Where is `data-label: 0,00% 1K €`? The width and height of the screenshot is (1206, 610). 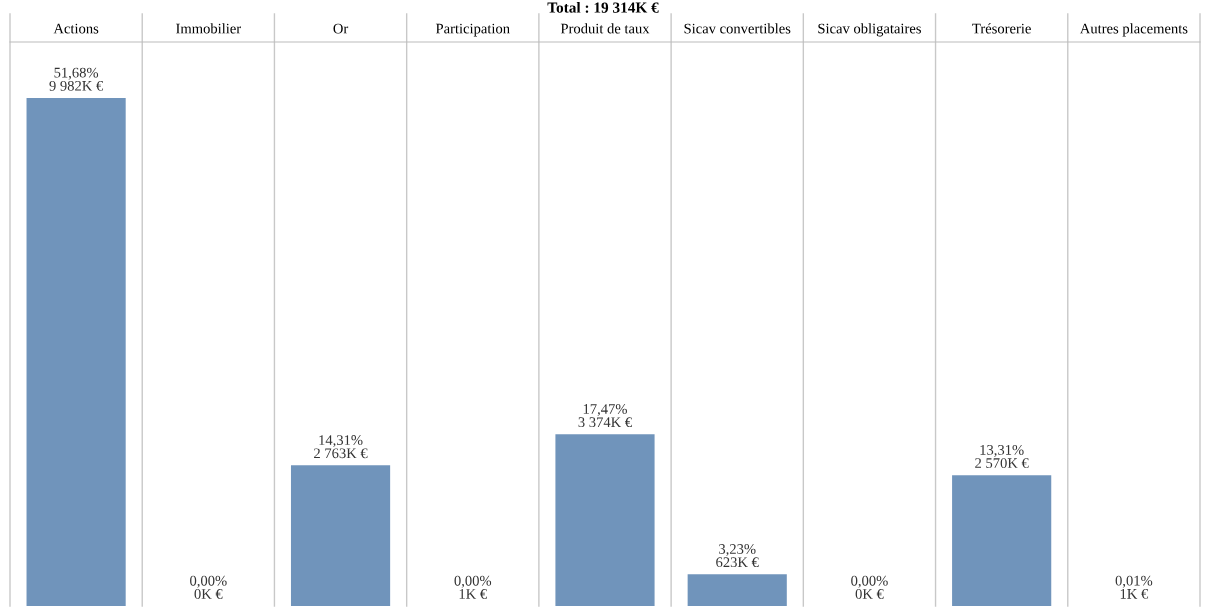 data-label: 0,00% 1K € is located at coordinates (473, 587).